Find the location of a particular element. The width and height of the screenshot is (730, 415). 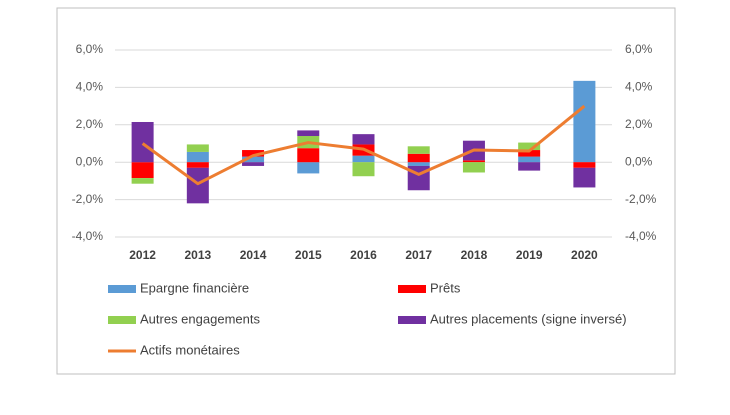

y-tick-label: 6,0% is located at coordinates (90, 49).